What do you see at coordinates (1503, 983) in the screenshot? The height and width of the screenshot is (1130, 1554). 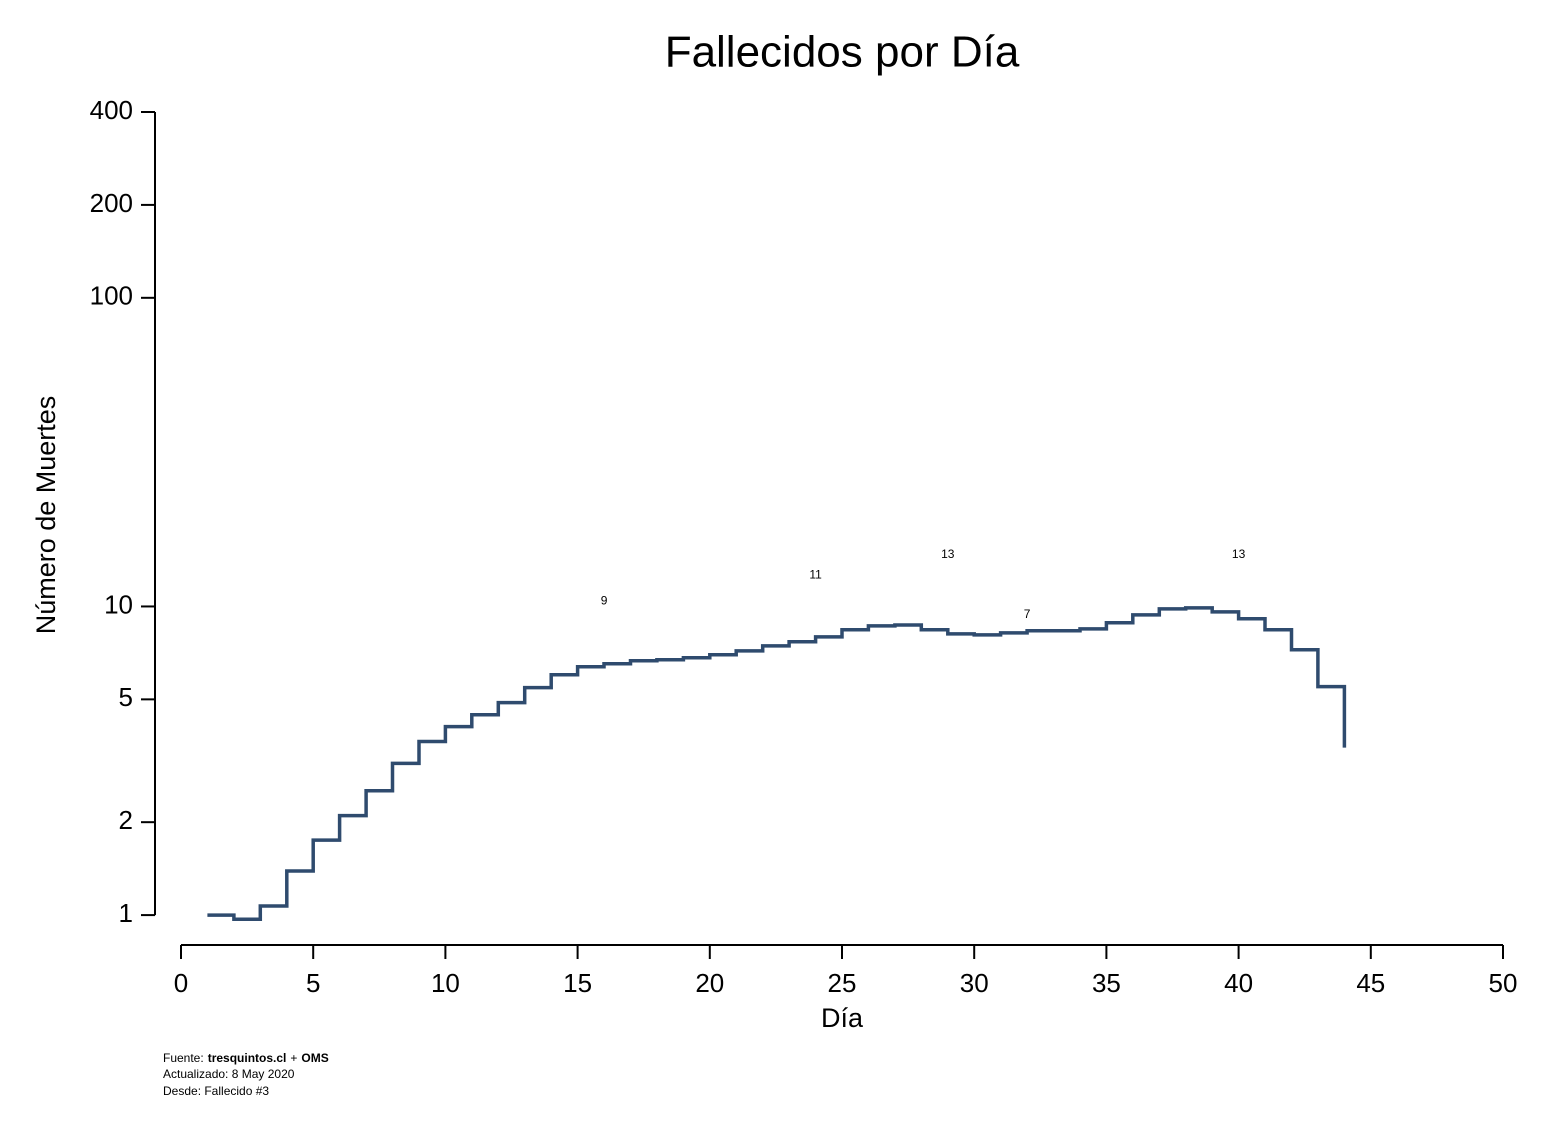 I see `x-tick-label: 50` at bounding box center [1503, 983].